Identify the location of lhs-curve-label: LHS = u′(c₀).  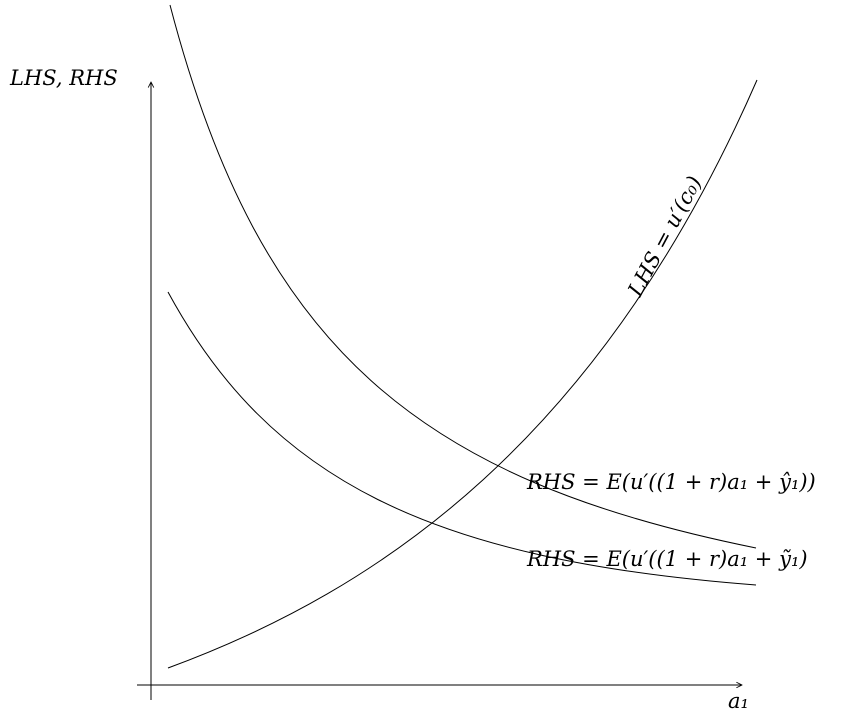
(665, 236).